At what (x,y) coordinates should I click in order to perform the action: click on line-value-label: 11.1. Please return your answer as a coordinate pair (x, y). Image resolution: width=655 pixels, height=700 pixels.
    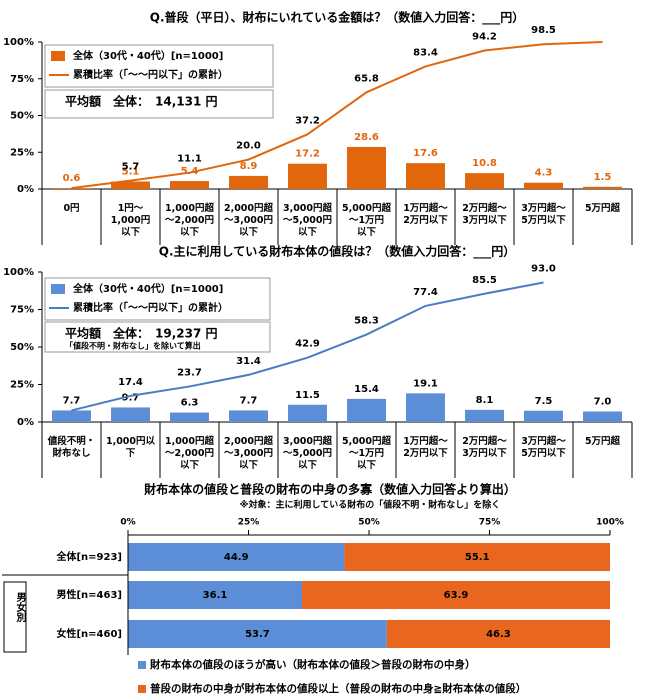
    Looking at the image, I should click on (189, 159).